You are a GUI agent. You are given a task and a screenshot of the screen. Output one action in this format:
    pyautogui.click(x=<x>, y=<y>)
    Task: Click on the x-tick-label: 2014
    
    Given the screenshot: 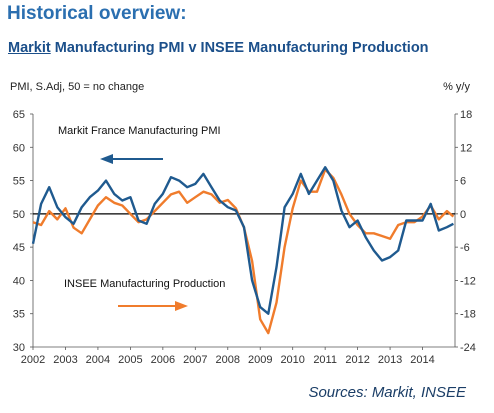 What is the action you would take?
    pyautogui.click(x=422, y=360)
    